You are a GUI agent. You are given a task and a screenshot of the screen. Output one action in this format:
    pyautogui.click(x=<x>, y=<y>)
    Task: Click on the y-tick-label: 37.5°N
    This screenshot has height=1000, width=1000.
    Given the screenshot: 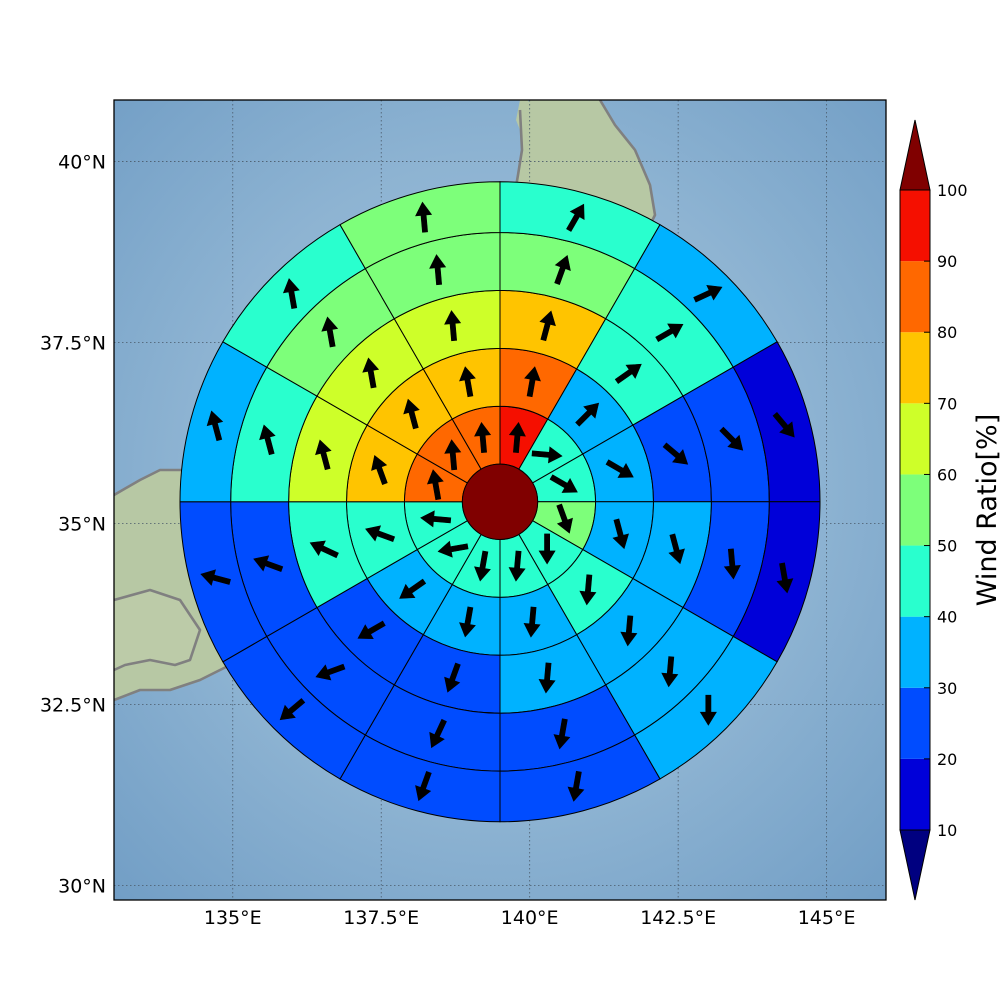 What is the action you would take?
    pyautogui.click(x=73, y=344)
    